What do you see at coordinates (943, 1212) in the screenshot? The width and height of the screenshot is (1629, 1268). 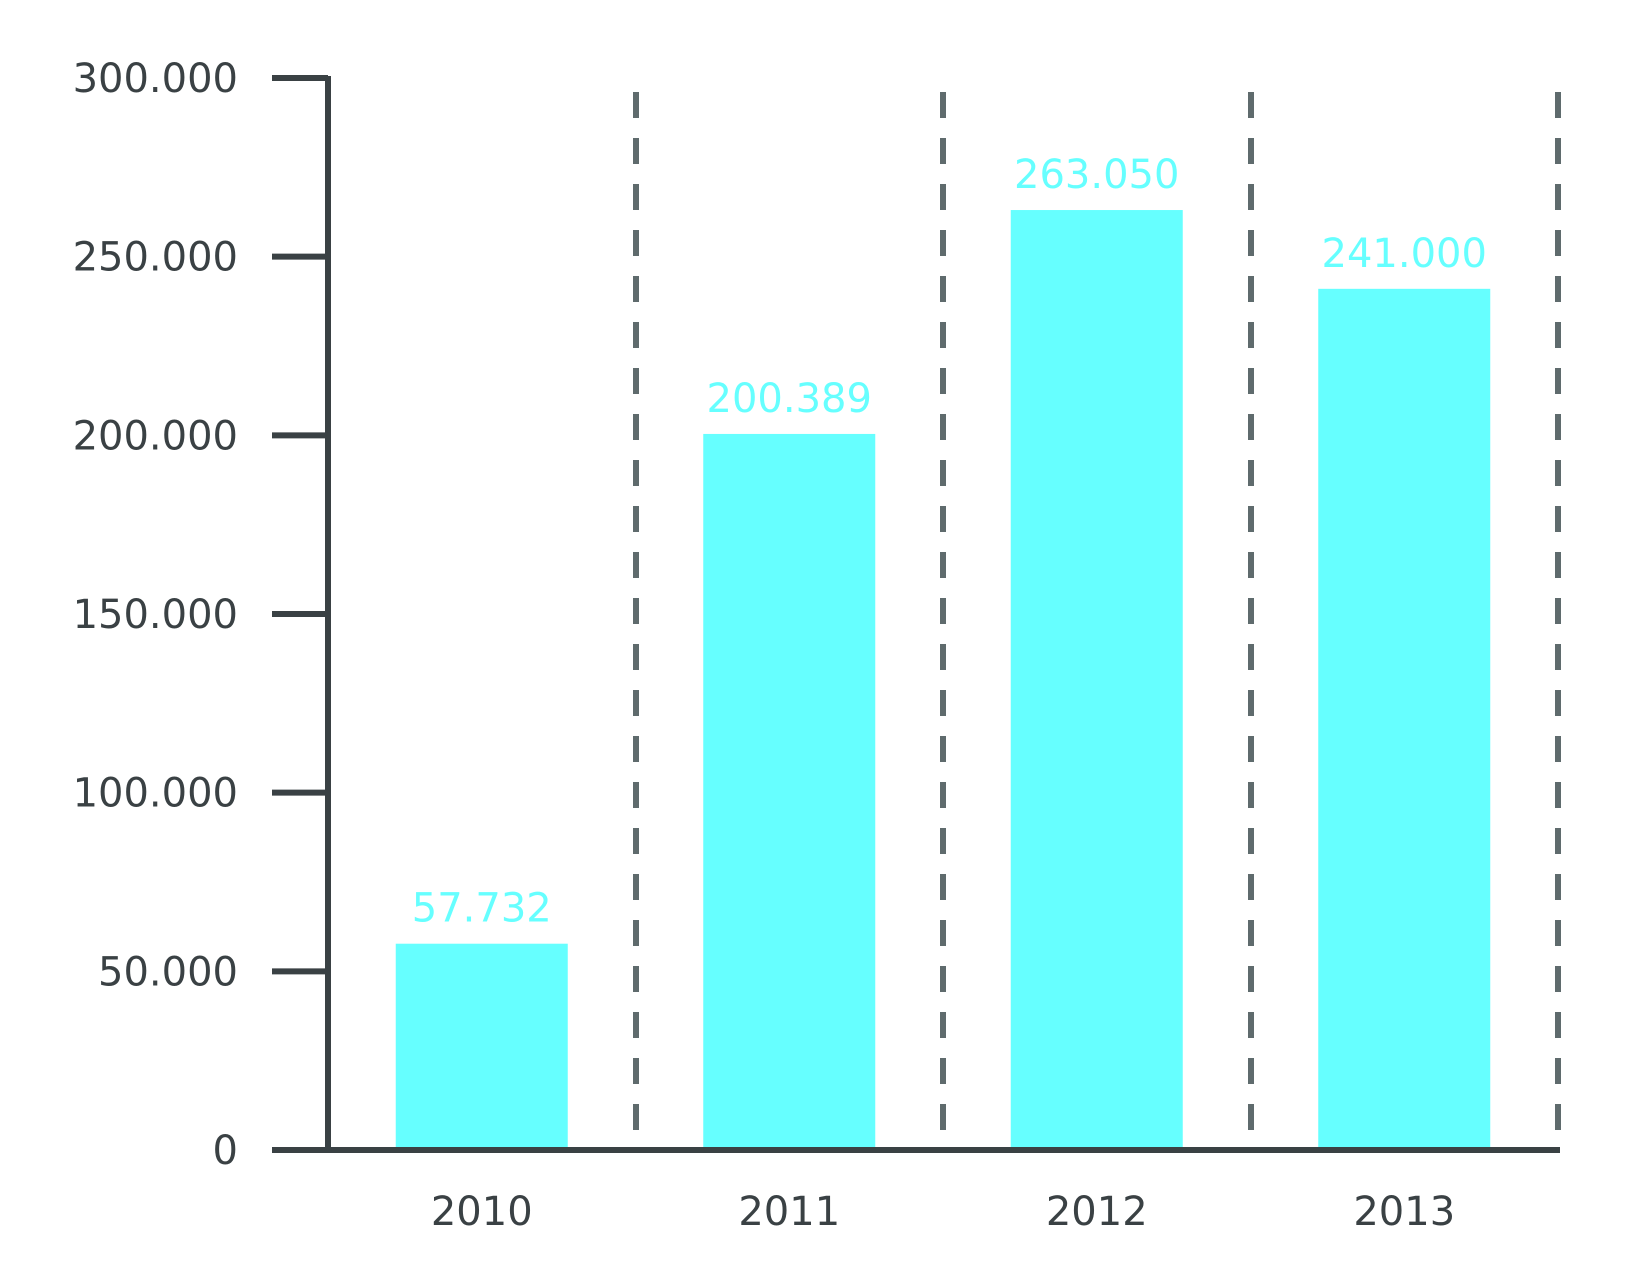 I see `x-axis-labels: 2010 2011 2012 2013` at bounding box center [943, 1212].